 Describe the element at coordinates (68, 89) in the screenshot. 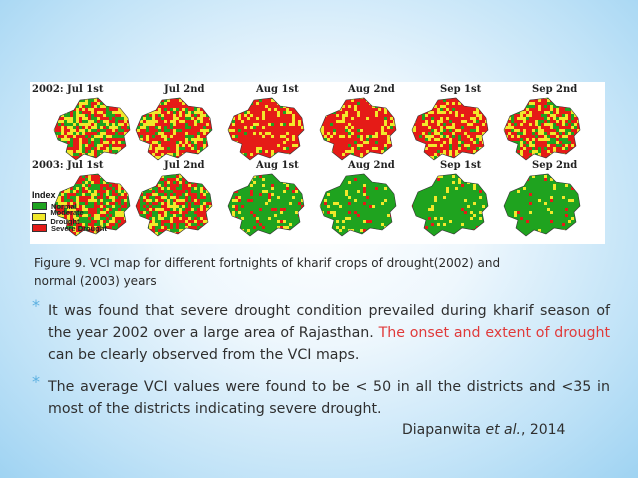

I see `map-label: 2002: Jul 1st` at that location.